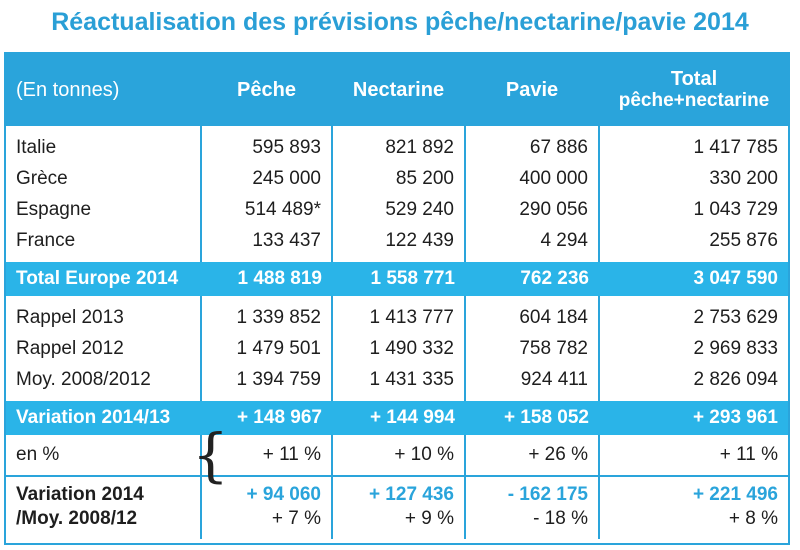 This screenshot has width=800, height=550. I want to click on value: + 94 060, so click(284, 494).